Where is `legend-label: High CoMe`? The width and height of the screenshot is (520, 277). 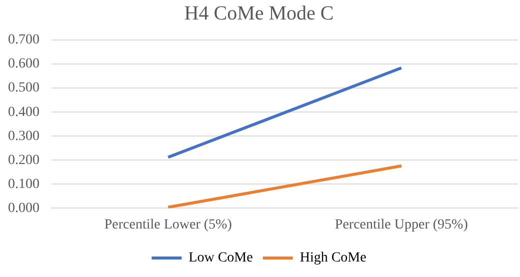 legend-label: High CoMe is located at coordinates (333, 258).